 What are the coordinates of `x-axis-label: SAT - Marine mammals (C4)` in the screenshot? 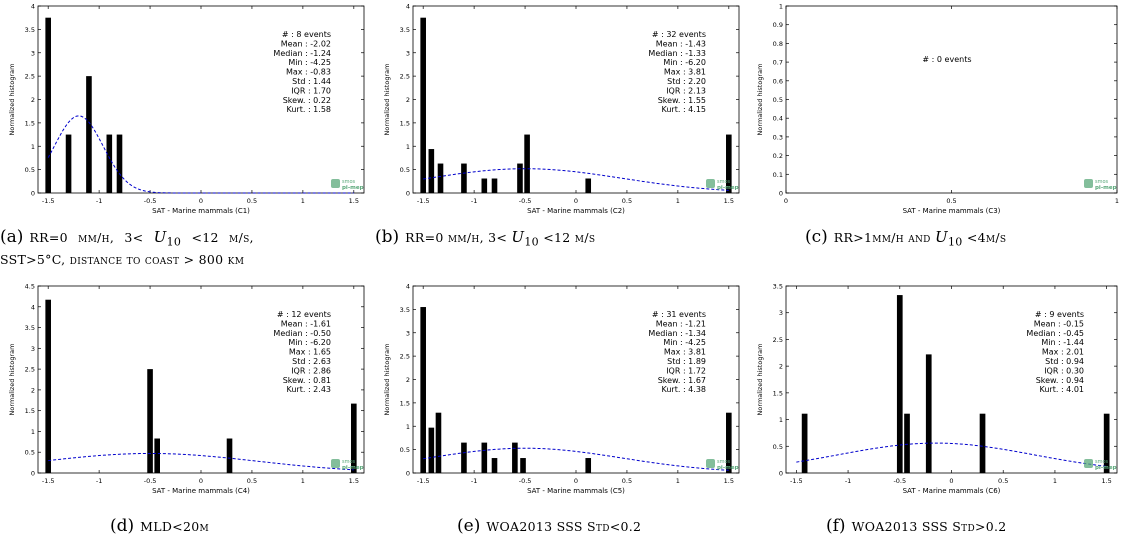 It's located at (201, 491).